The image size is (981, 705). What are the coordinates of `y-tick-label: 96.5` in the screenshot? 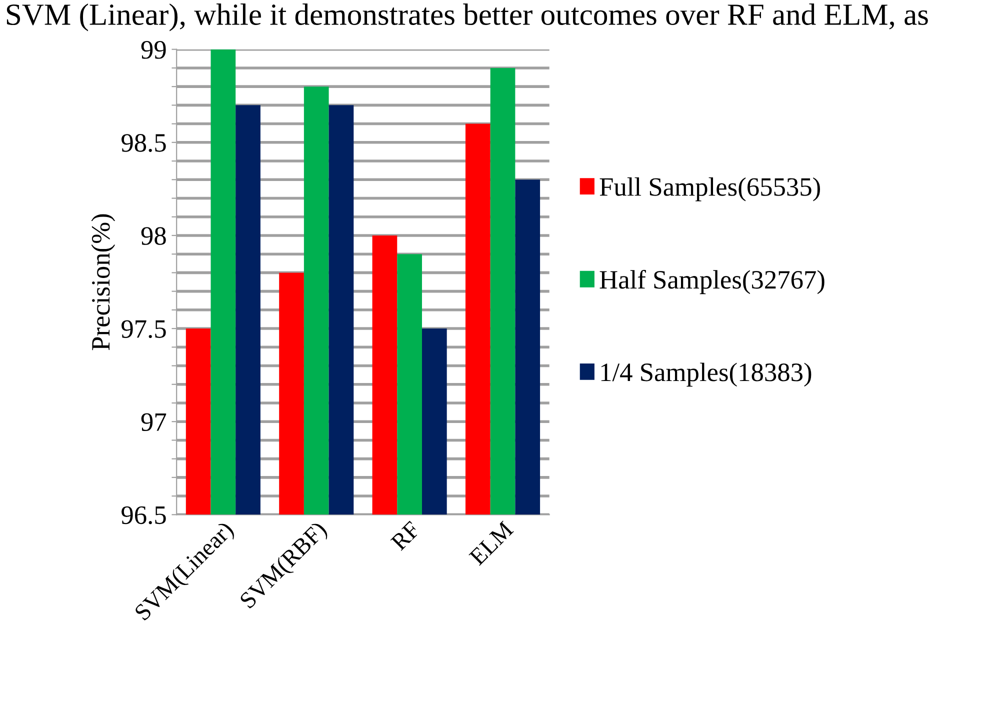 It's located at (144, 515).